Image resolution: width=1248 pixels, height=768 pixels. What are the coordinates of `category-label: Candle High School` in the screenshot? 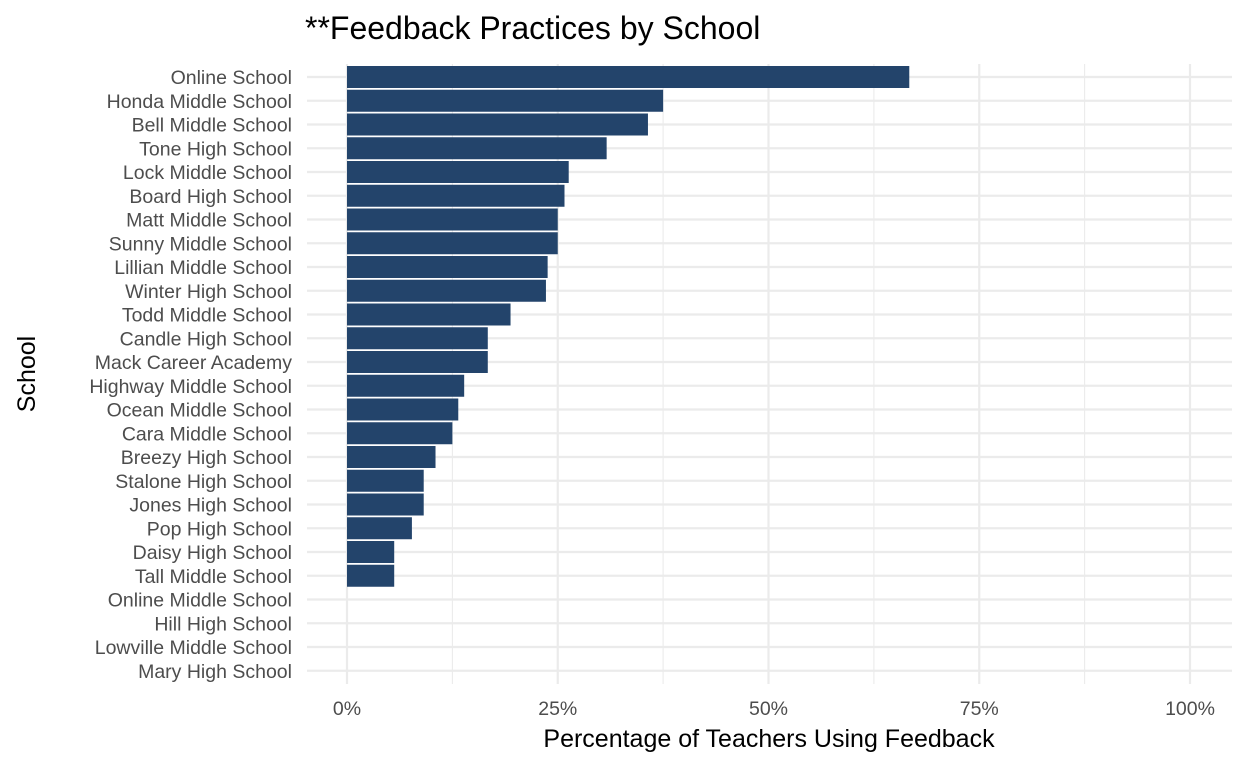 It's located at (206, 339).